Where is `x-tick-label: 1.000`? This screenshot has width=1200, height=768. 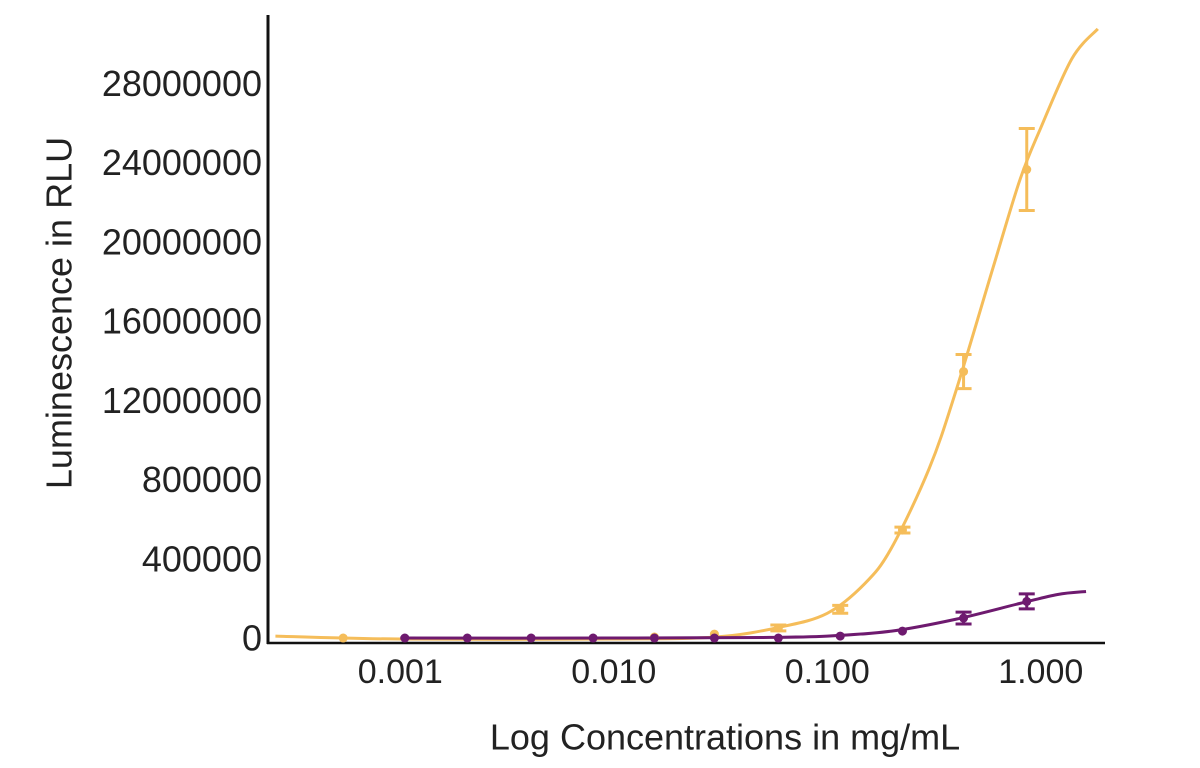 x-tick-label: 1.000 is located at coordinates (1040, 672).